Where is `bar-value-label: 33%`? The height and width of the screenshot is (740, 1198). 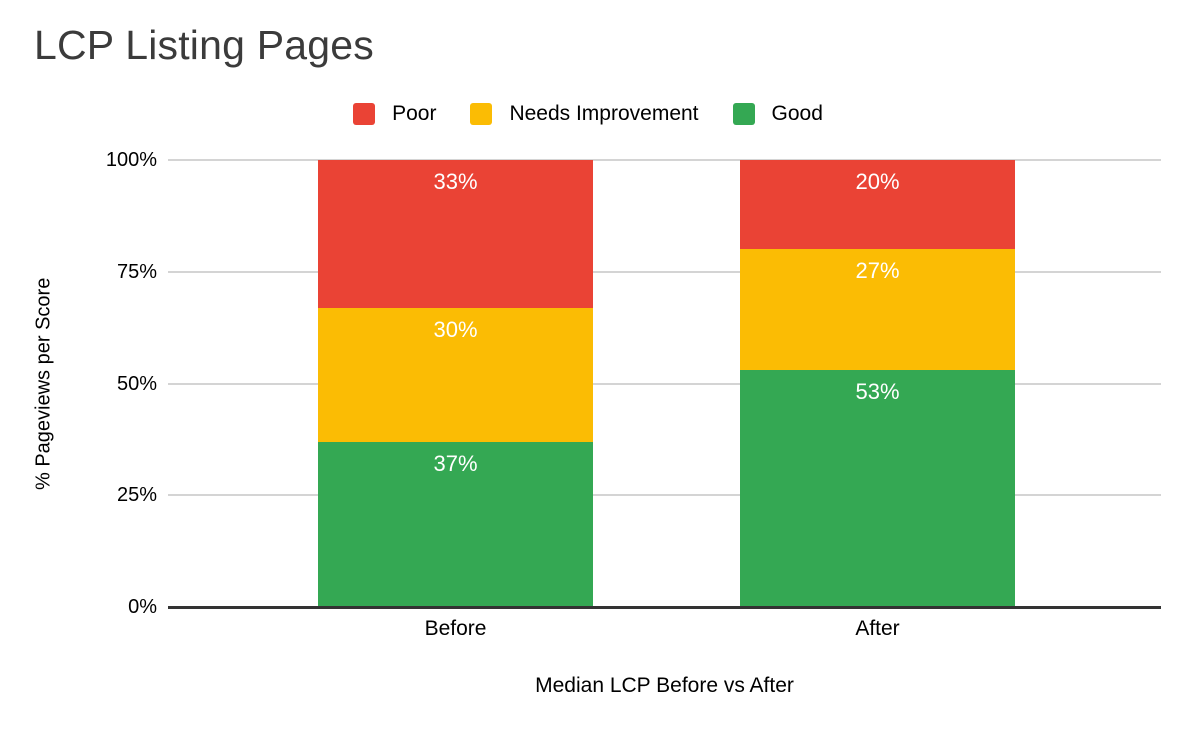
bar-value-label: 33% is located at coordinates (455, 182).